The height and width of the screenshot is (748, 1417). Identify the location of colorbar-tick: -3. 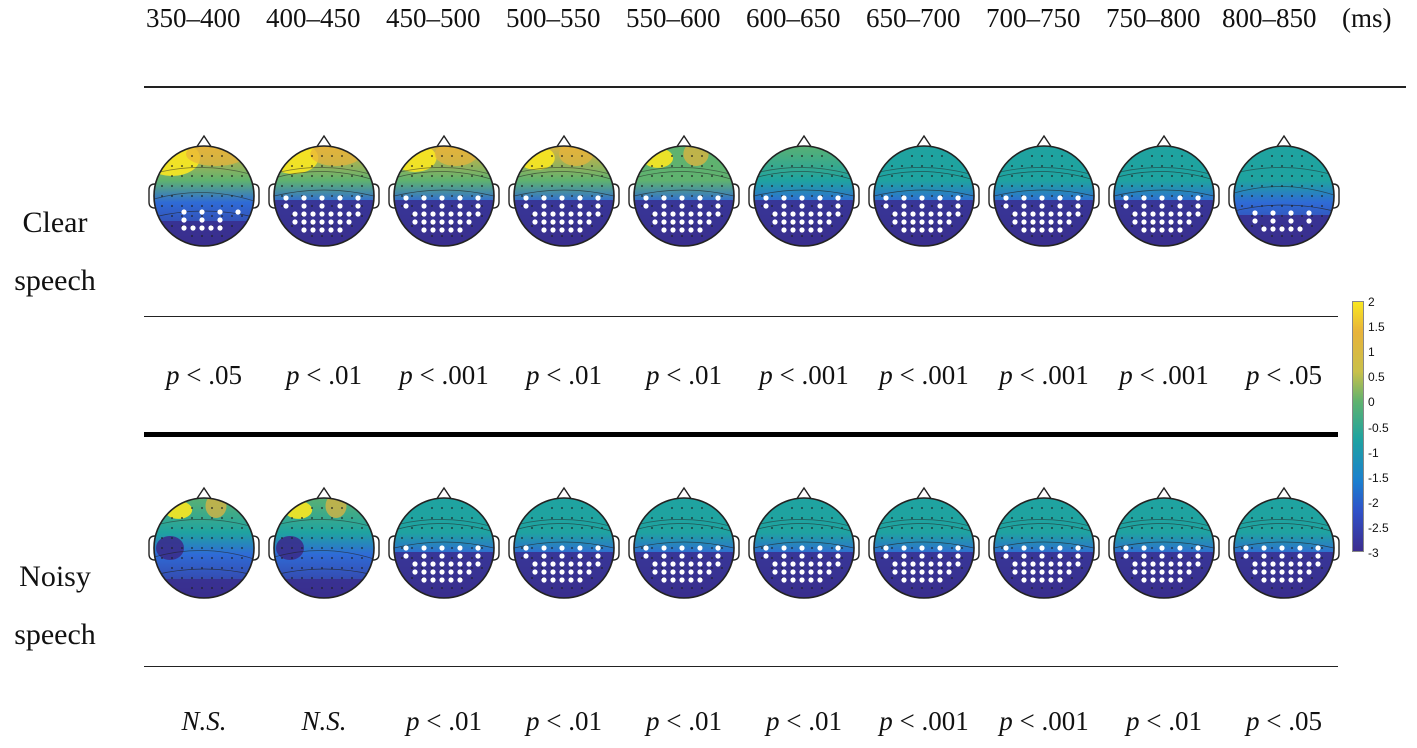
(1373, 553).